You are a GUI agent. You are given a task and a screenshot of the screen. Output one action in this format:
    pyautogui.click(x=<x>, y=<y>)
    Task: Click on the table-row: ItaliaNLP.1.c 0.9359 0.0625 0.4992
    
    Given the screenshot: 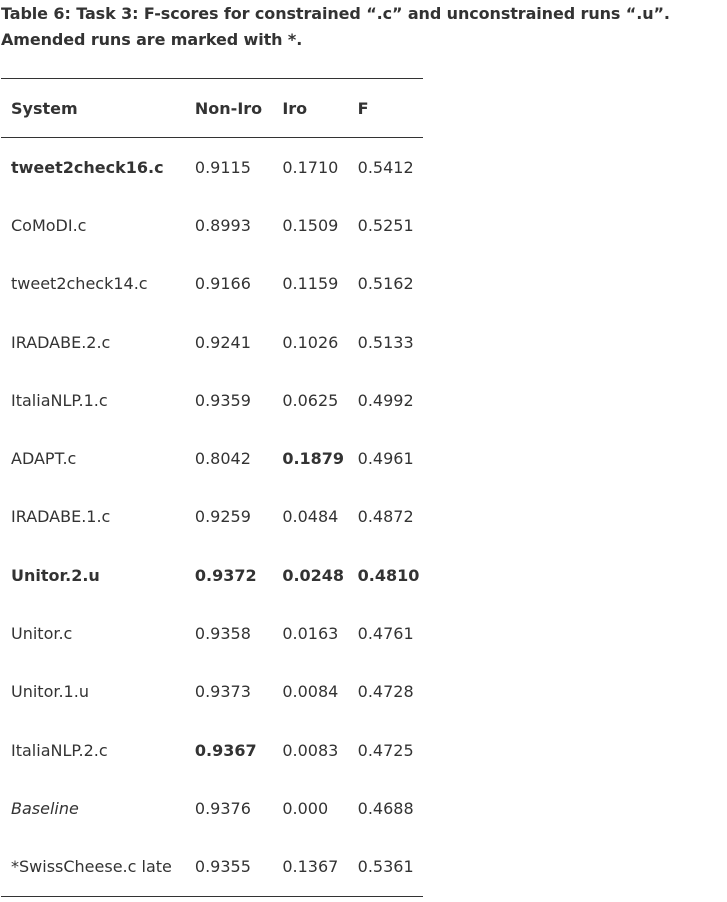 What is the action you would take?
    pyautogui.click(x=212, y=400)
    